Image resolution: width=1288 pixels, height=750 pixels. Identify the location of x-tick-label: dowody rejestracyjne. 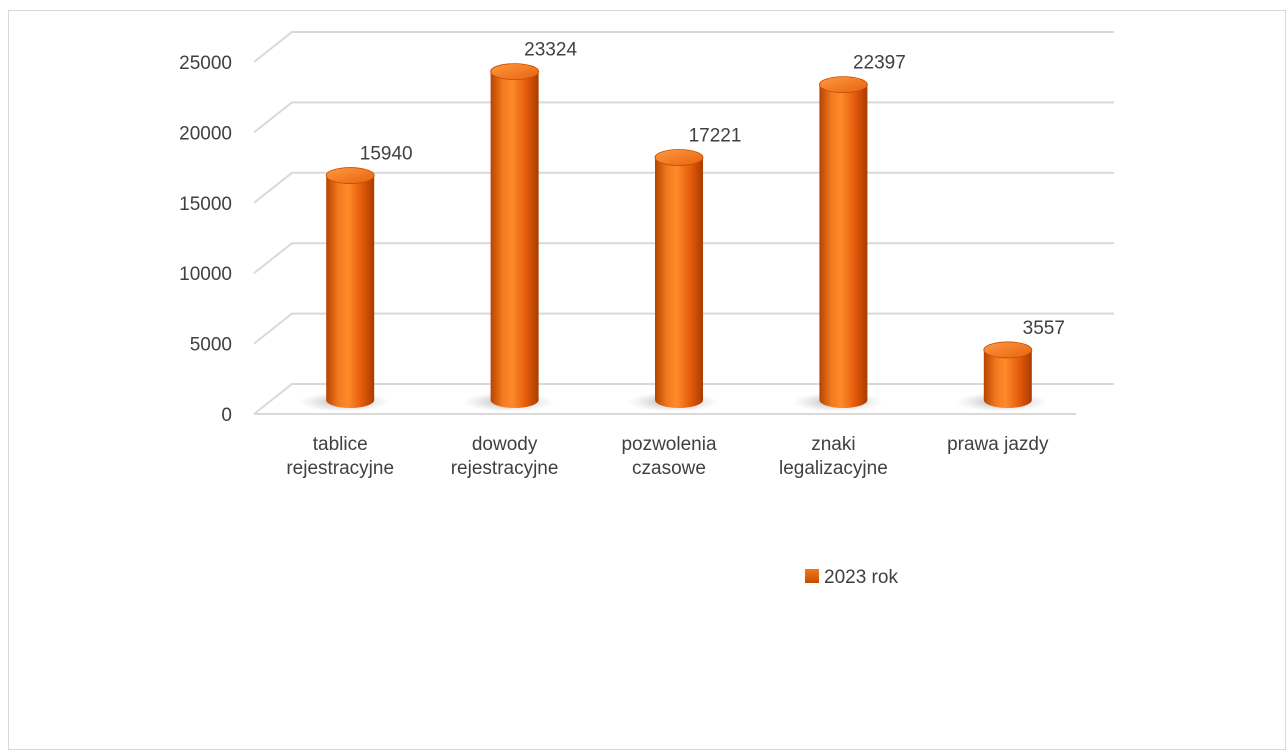
(505, 456).